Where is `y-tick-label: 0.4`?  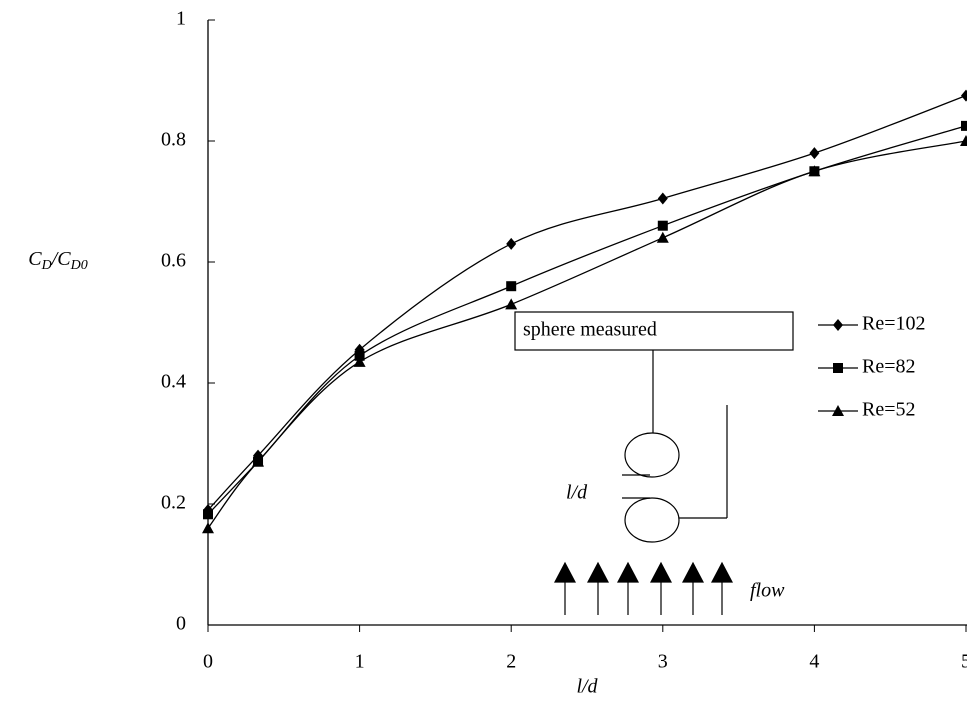
y-tick-label: 0.4 is located at coordinates (173, 382).